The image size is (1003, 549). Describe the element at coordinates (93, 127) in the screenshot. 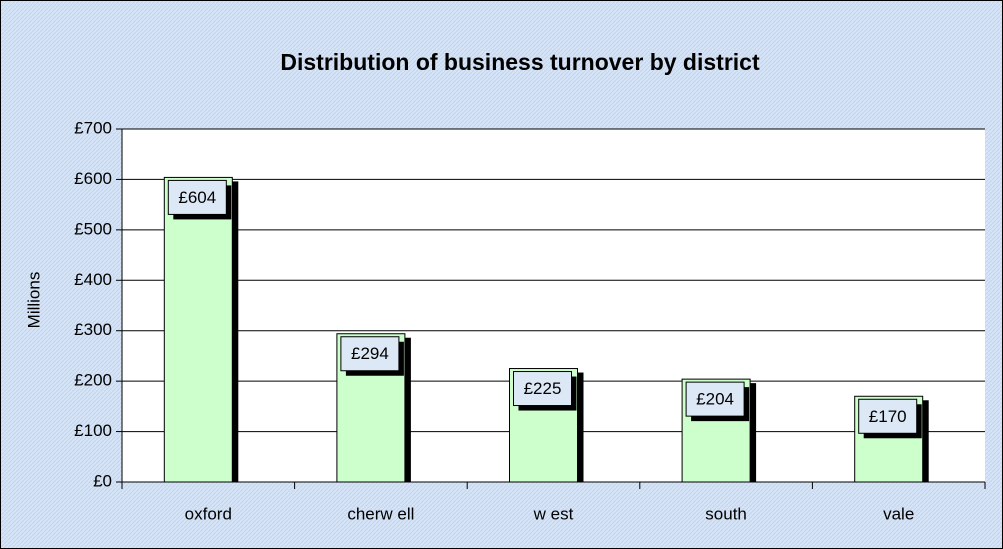

I see `y-tick-label: £700` at that location.